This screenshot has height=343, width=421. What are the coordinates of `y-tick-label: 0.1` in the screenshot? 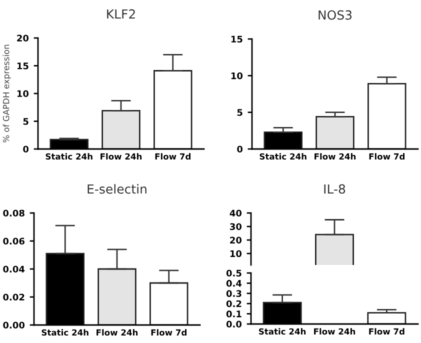 It's located at (234, 314).